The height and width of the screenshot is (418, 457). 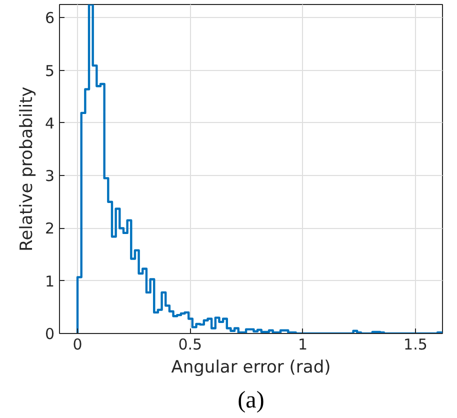 I want to click on x-tick-label: 0.5, so click(x=190, y=345).